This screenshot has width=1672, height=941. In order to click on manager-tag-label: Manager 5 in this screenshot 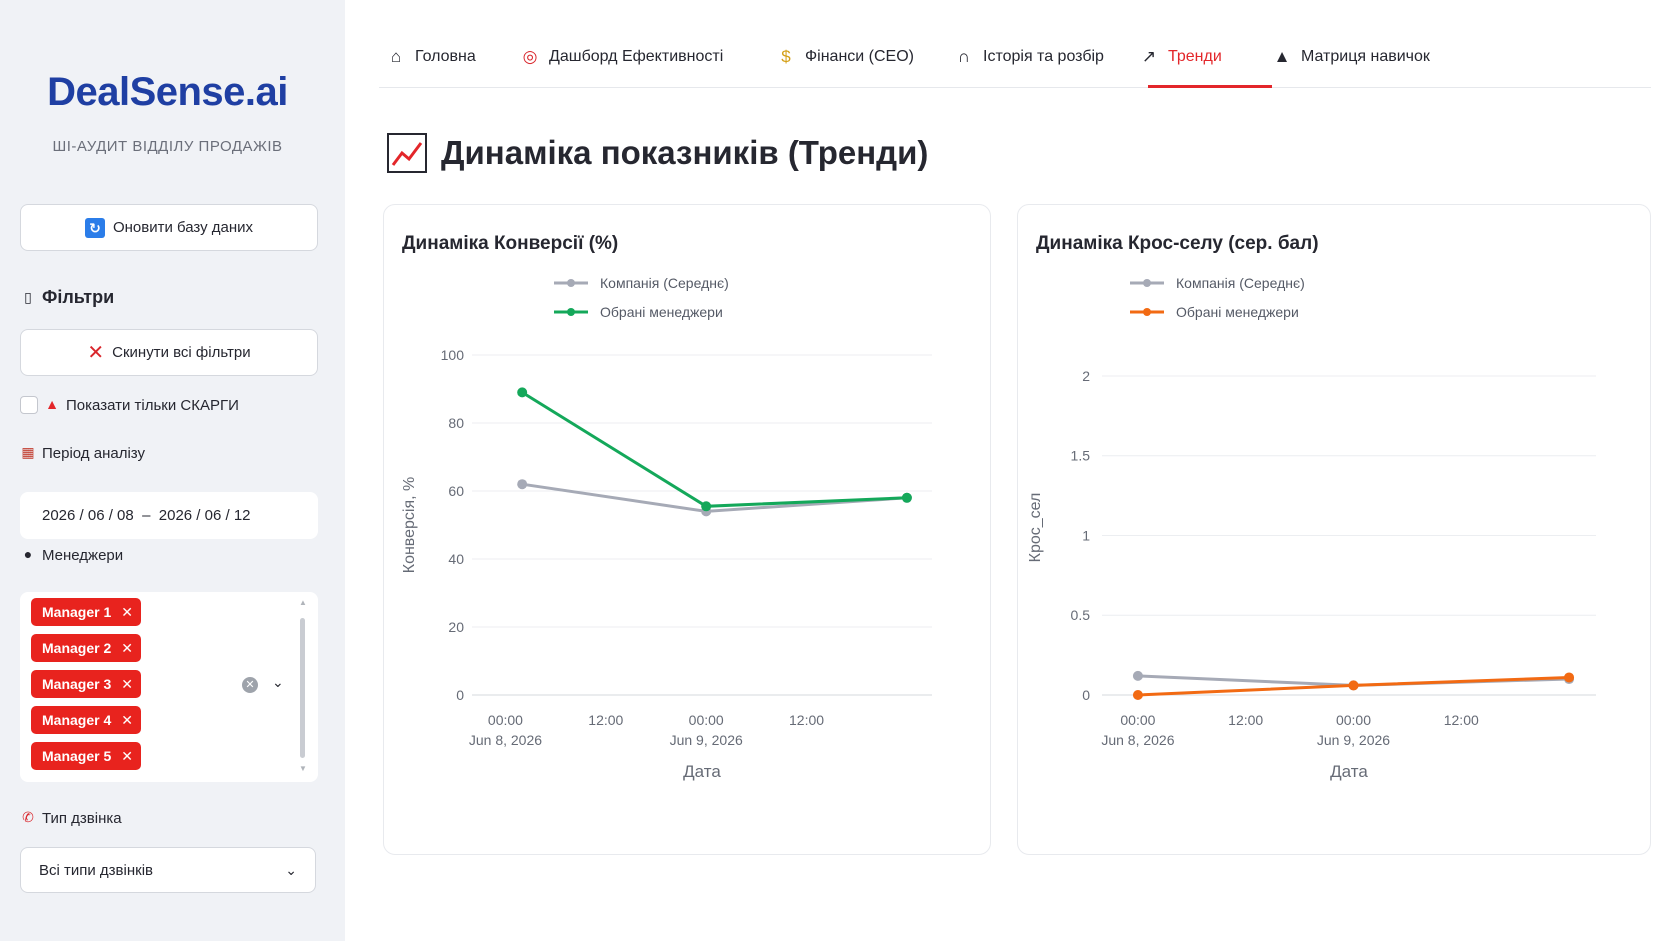, I will do `click(77, 756)`.